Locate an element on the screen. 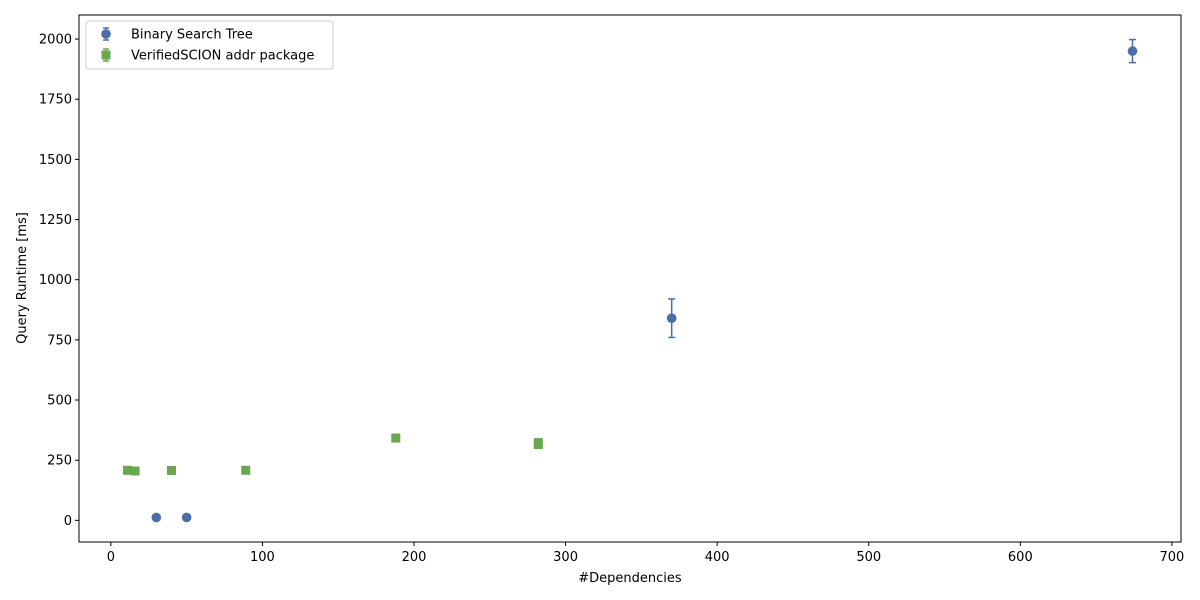 The image size is (1200, 600). x-axis: 0 100 200 300 400 500 600 700 is located at coordinates (645, 553).